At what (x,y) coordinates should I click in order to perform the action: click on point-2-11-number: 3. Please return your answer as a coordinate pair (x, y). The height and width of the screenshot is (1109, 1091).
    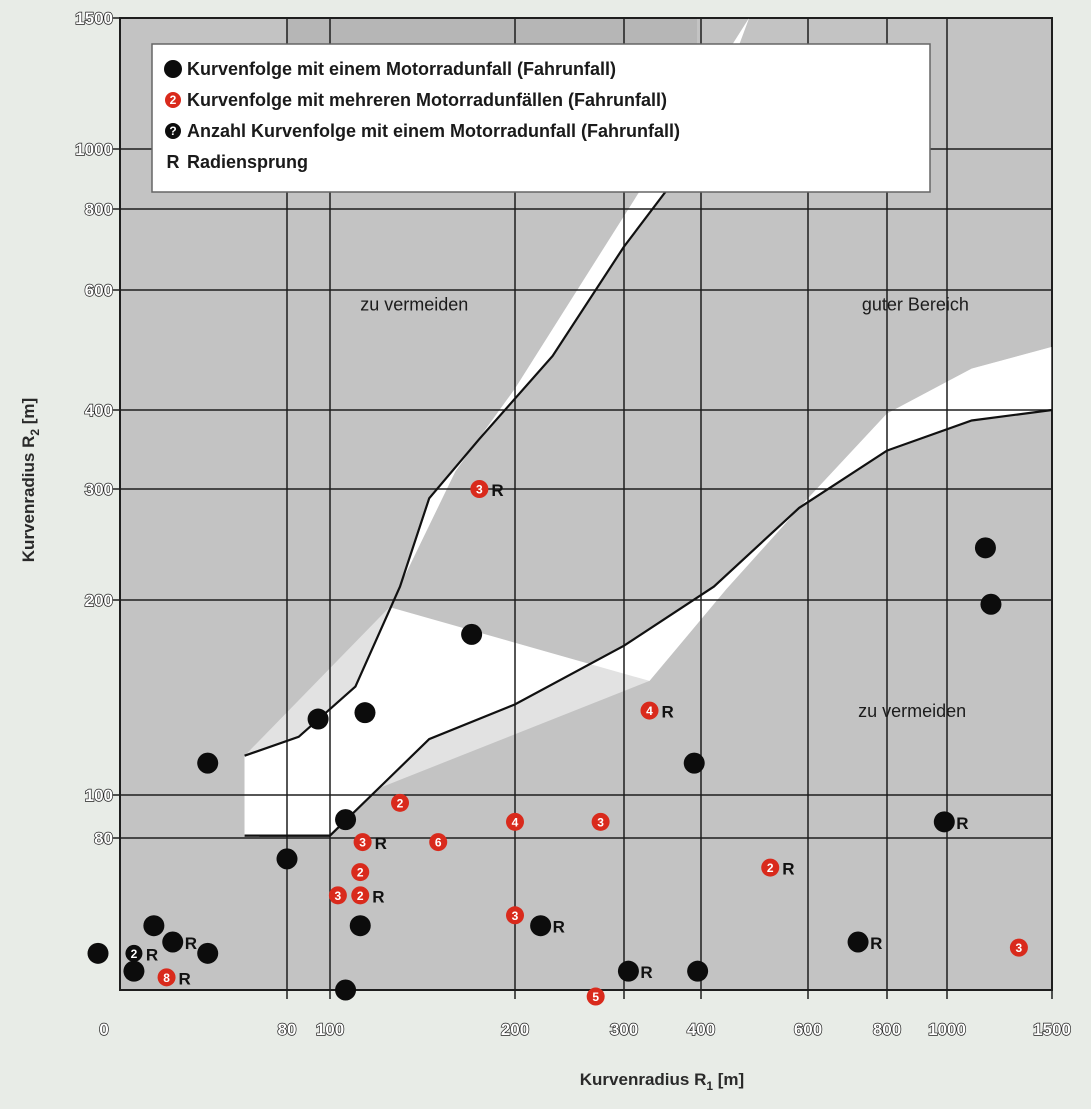
    Looking at the image, I should click on (600, 822).